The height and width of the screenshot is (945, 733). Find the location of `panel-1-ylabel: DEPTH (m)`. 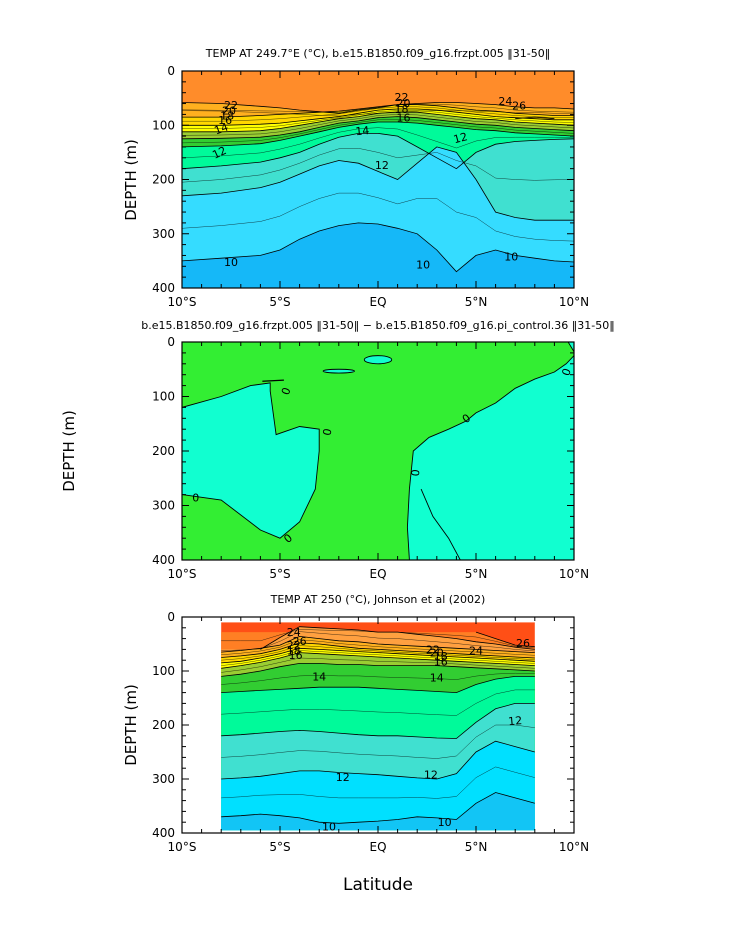

panel-1-ylabel: DEPTH (m) is located at coordinates (131, 180).